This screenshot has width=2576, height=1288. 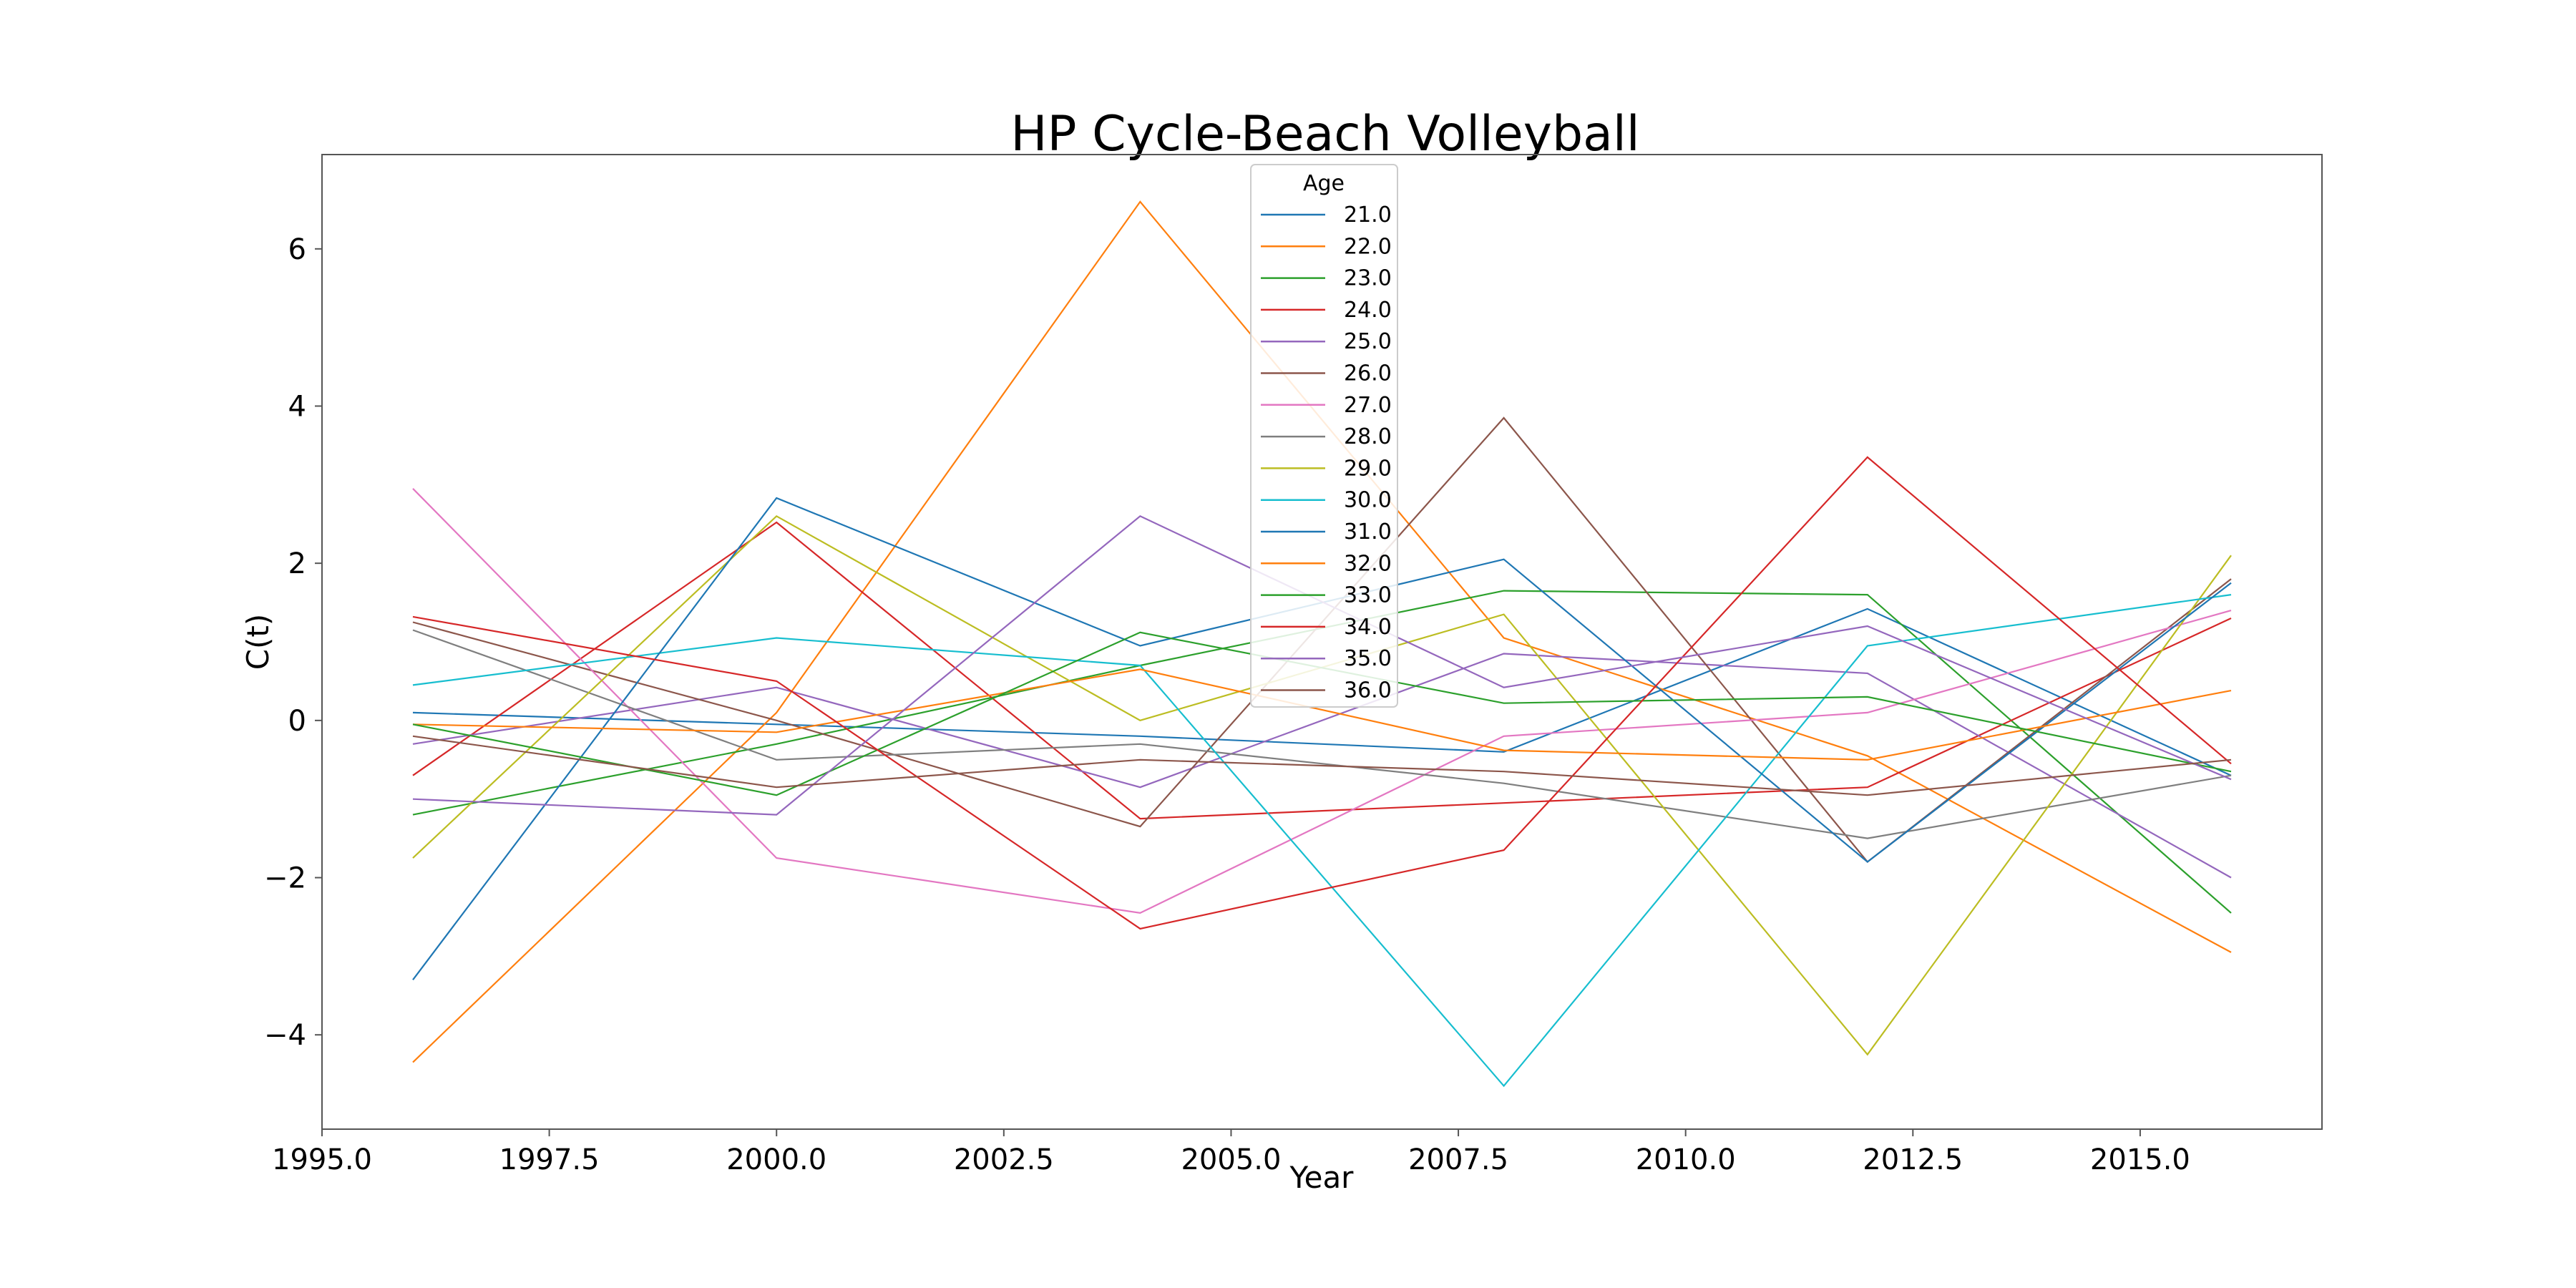 I want to click on legend-entry-label: 30.0, so click(x=1368, y=500).